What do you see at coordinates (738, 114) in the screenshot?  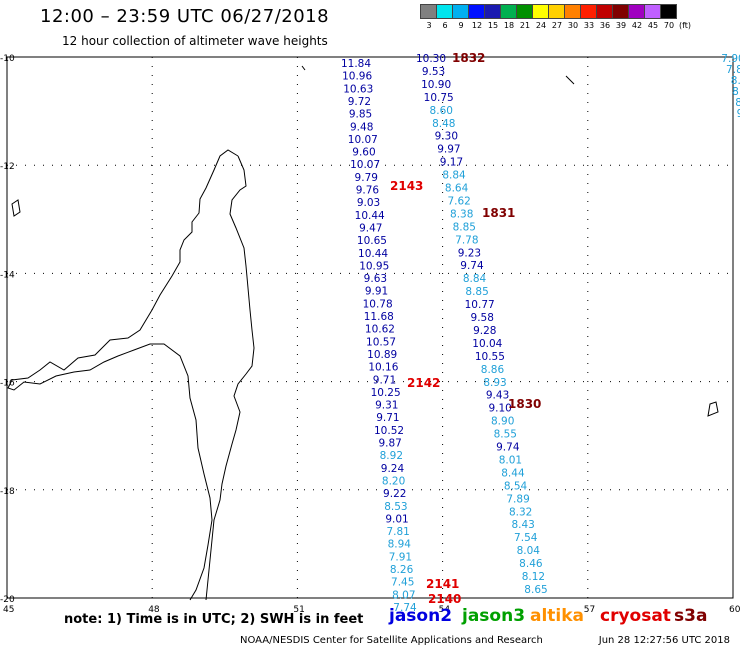 I see `wave-height-value: 9` at bounding box center [738, 114].